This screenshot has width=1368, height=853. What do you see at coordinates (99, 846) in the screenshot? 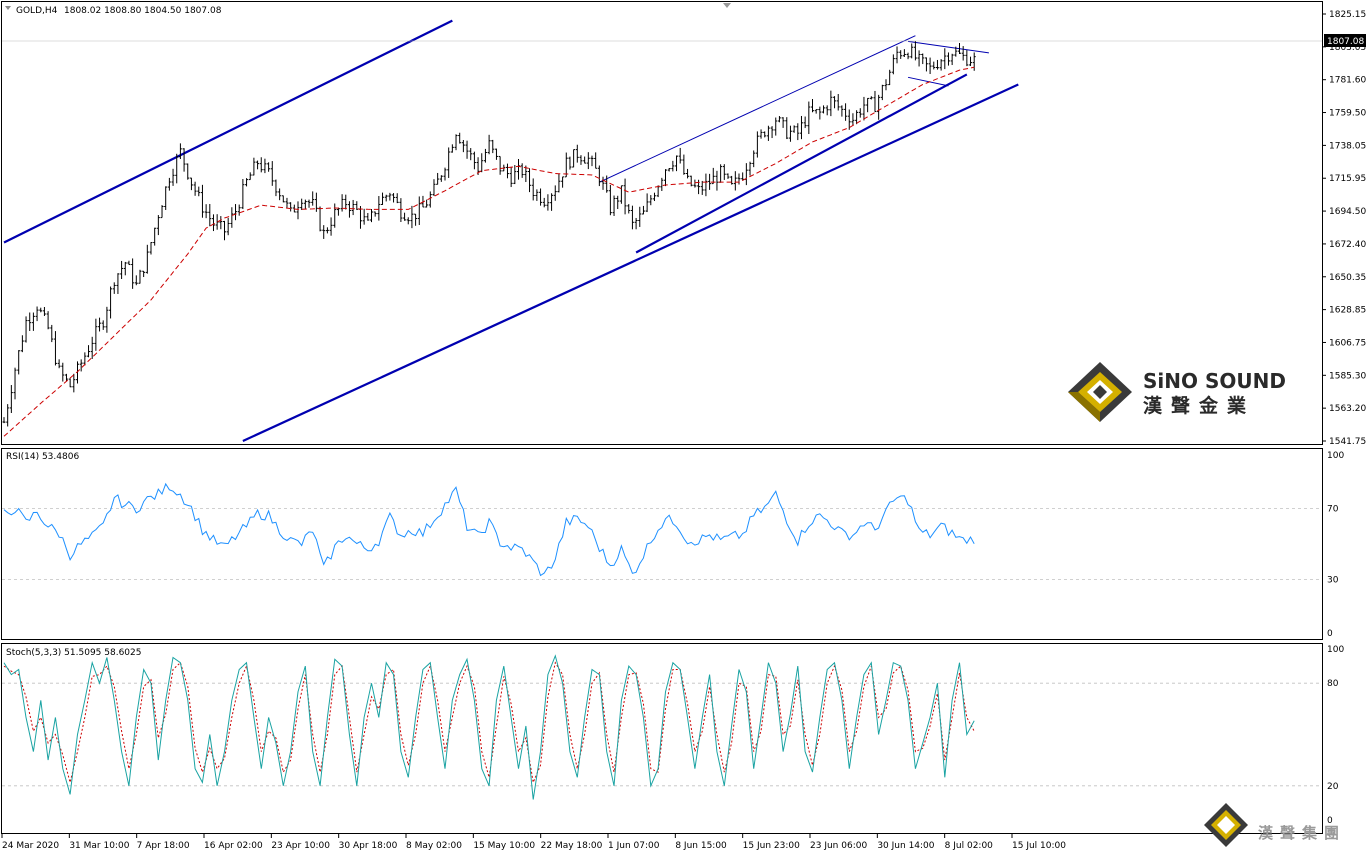
I see `x-tick-label: 31 Mar 10:00` at bounding box center [99, 846].